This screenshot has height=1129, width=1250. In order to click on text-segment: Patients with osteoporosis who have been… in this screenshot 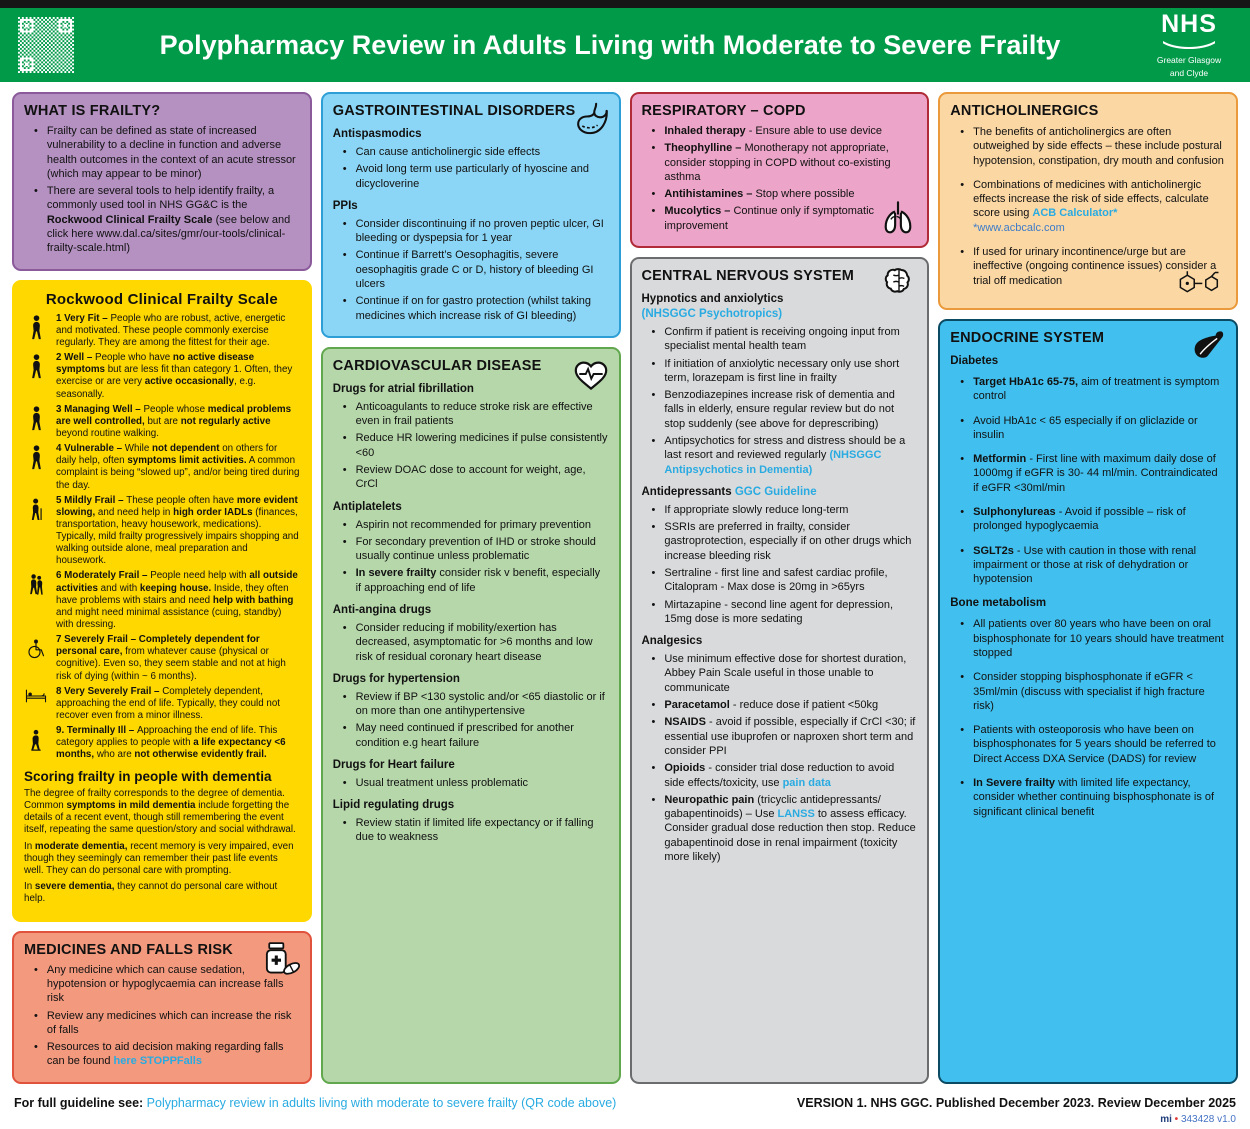, I will do `click(1094, 744)`.